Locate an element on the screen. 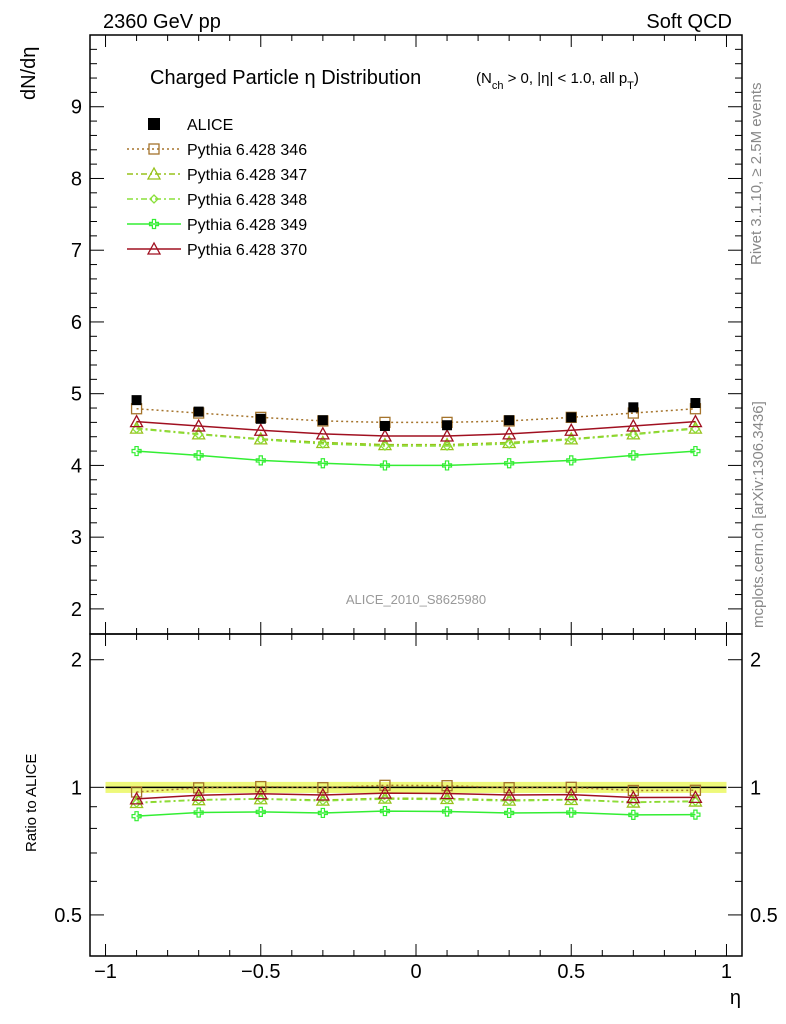 The height and width of the screenshot is (1024, 786). x-tick-label: −0.5 is located at coordinates (260, 972).